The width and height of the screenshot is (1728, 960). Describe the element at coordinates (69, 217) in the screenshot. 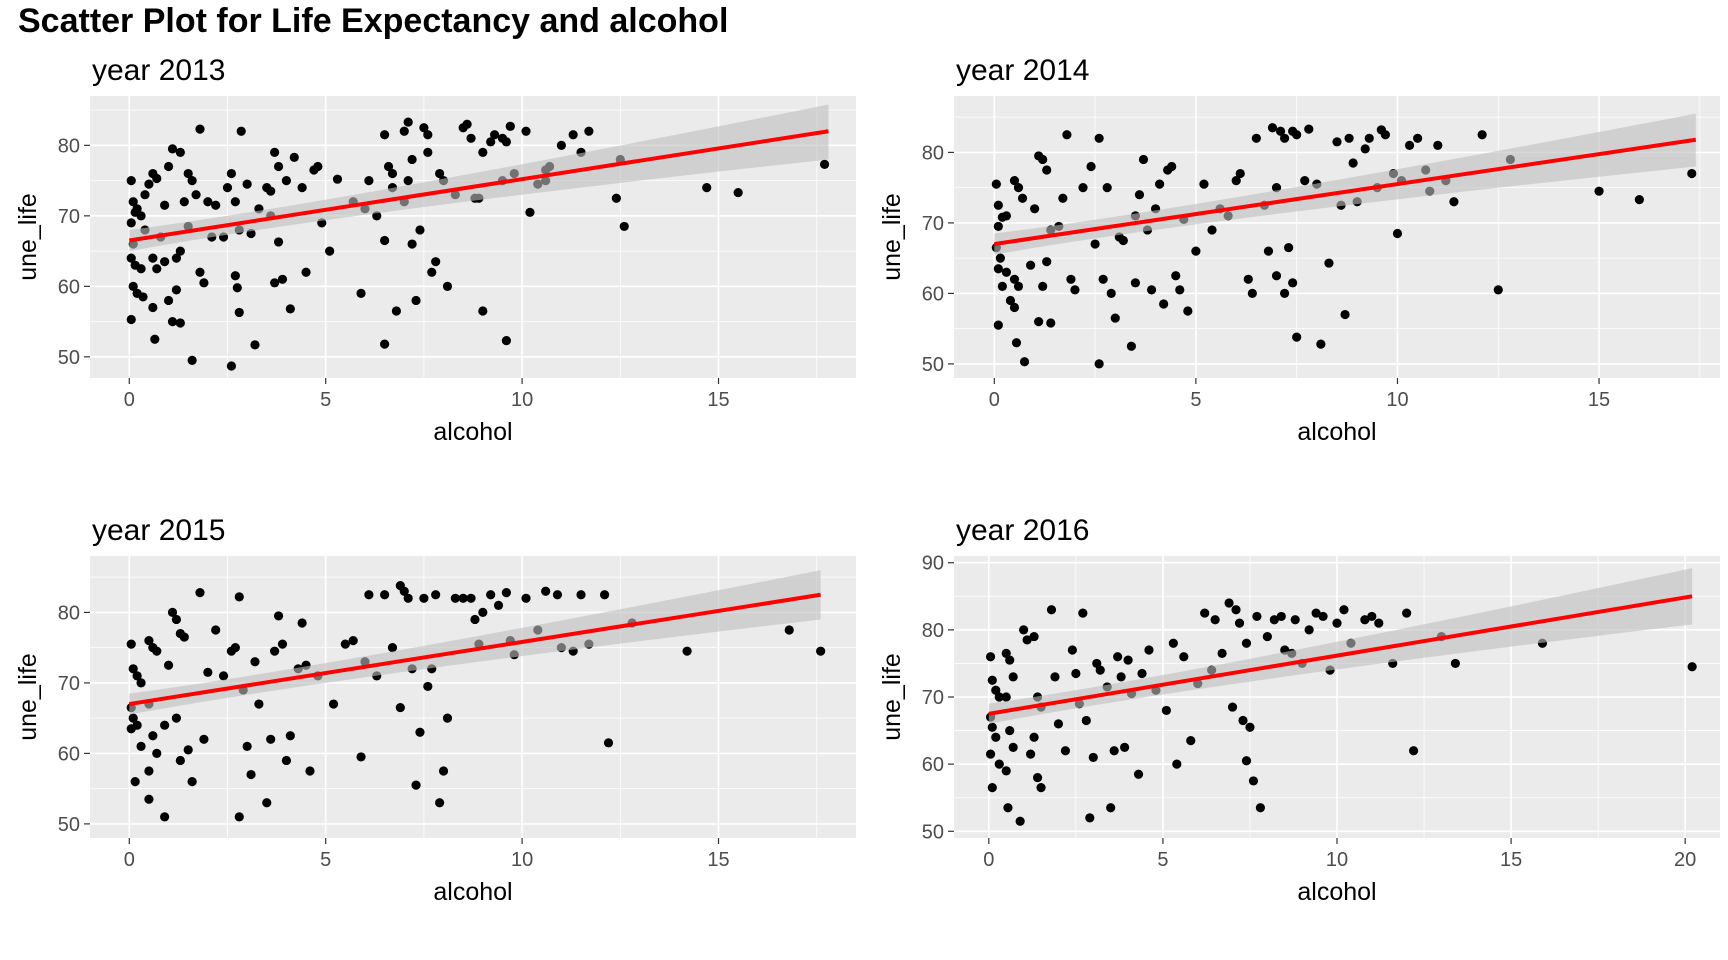

I see `y-tick-label: 70` at that location.